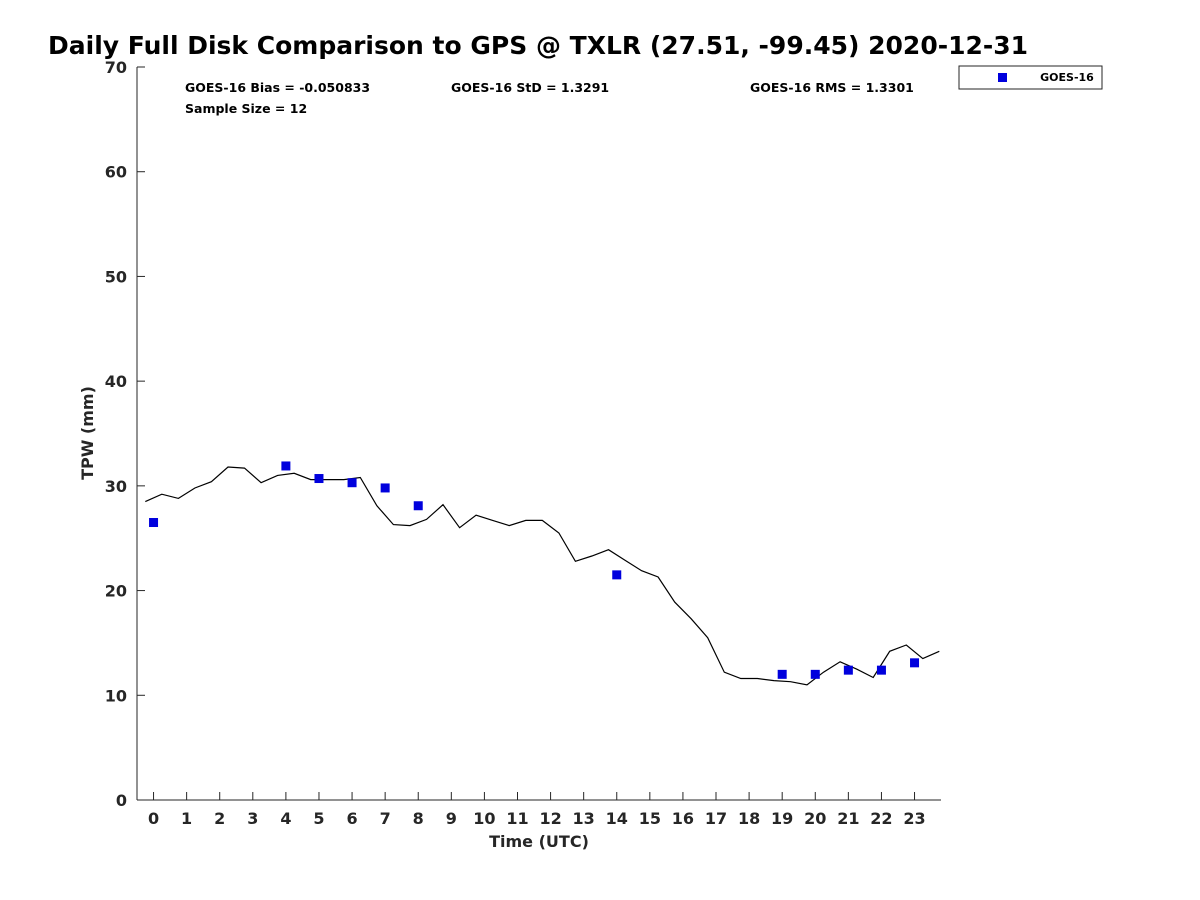  Describe the element at coordinates (484, 818) in the screenshot. I see `x-tick-label: 10` at that location.